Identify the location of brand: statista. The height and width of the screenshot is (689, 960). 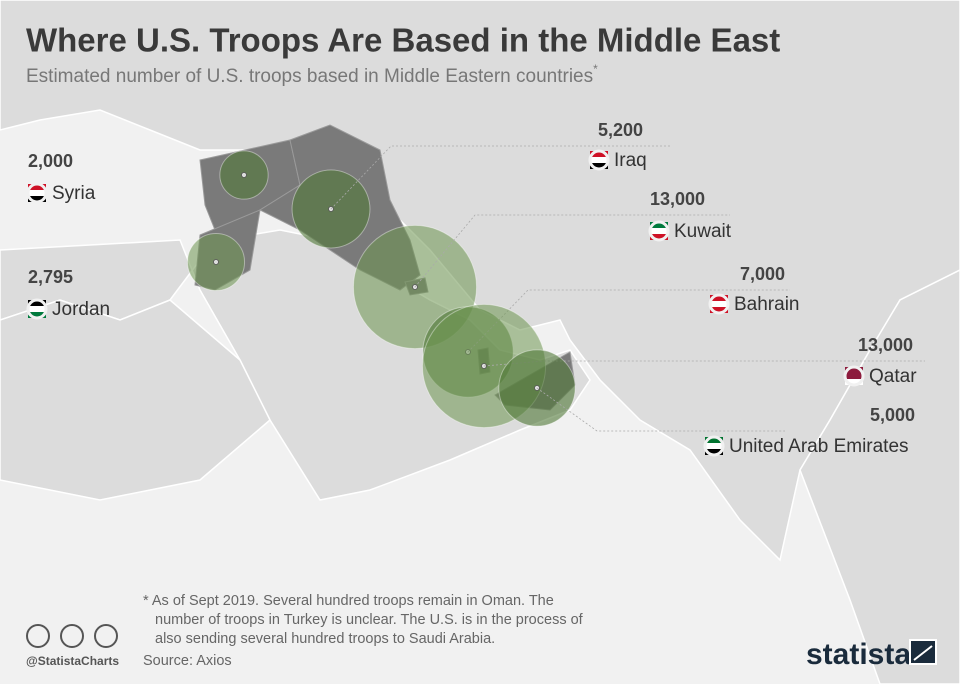
(858, 654).